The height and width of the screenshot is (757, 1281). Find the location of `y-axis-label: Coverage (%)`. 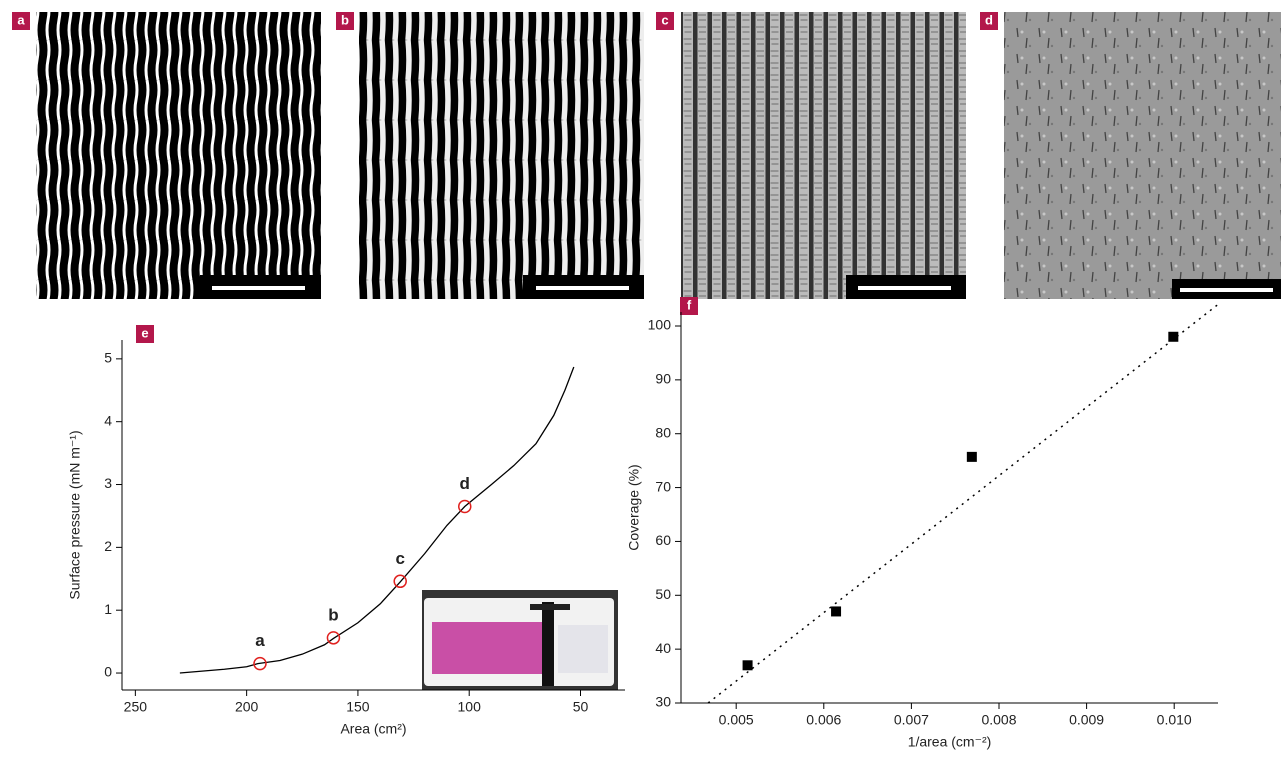

y-axis-label: Coverage (%) is located at coordinates (634, 507).